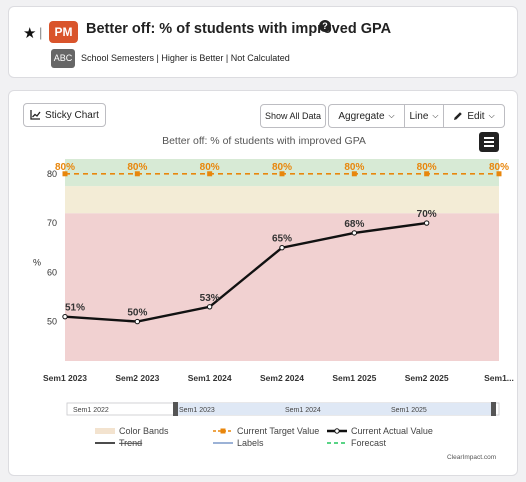  I want to click on navigator-label: Sem1 2025, so click(409, 410).